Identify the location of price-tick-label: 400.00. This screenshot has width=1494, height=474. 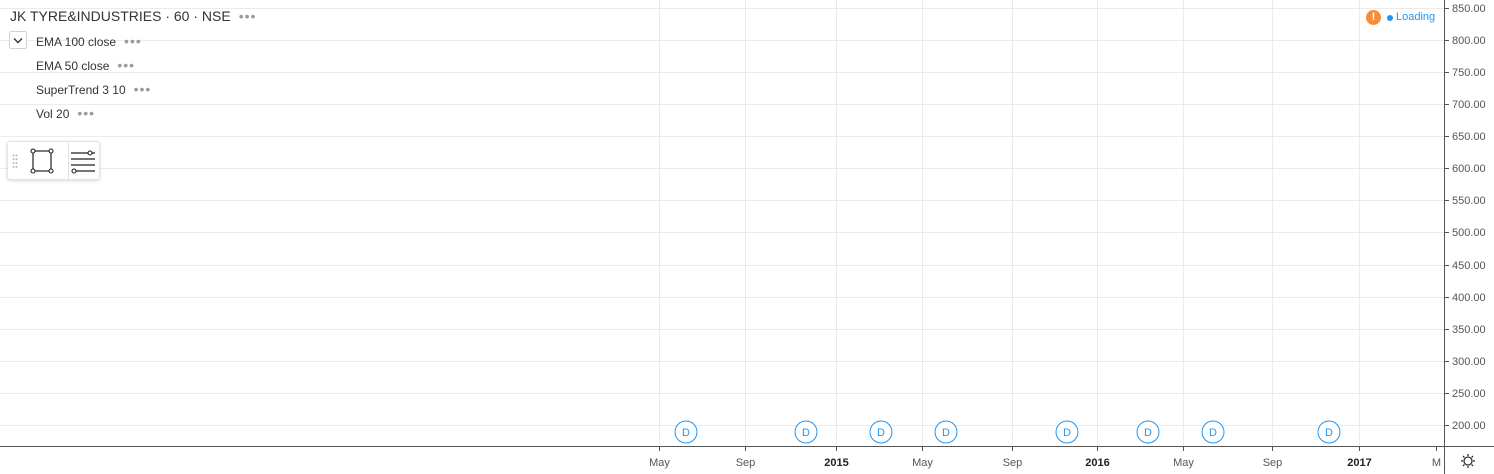
(1469, 298).